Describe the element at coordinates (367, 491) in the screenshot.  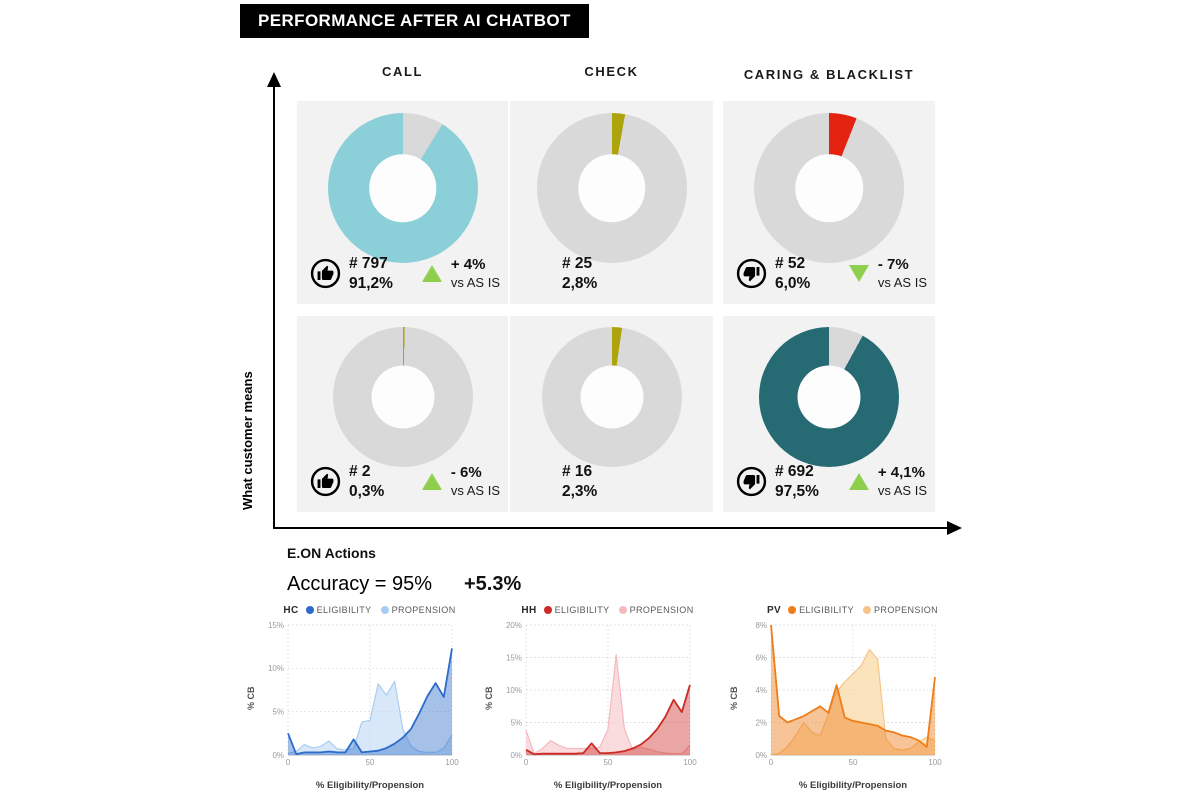
I see `percent-value: 0,3%` at that location.